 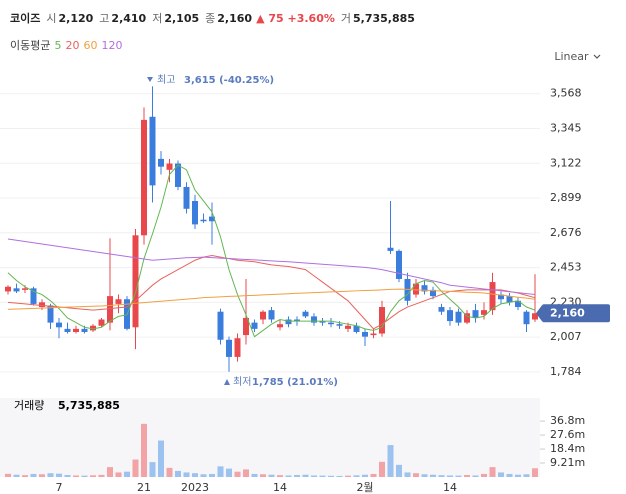 What do you see at coordinates (144, 487) in the screenshot?
I see `x-tick-label: 21` at bounding box center [144, 487].